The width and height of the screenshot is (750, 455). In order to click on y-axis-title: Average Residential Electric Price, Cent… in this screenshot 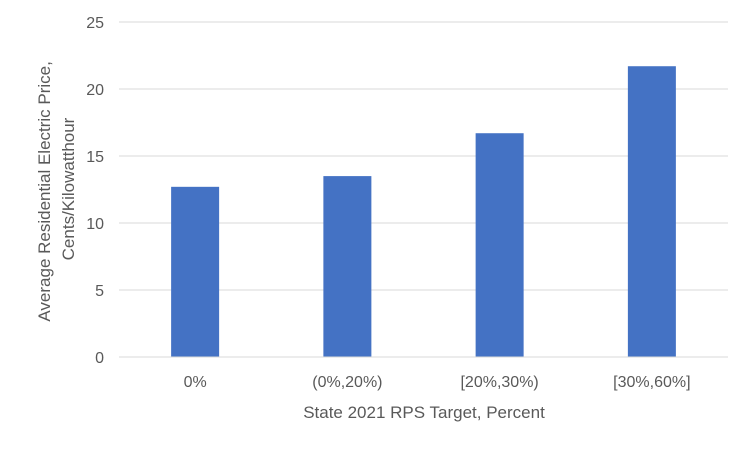, I will do `click(56, 188)`.